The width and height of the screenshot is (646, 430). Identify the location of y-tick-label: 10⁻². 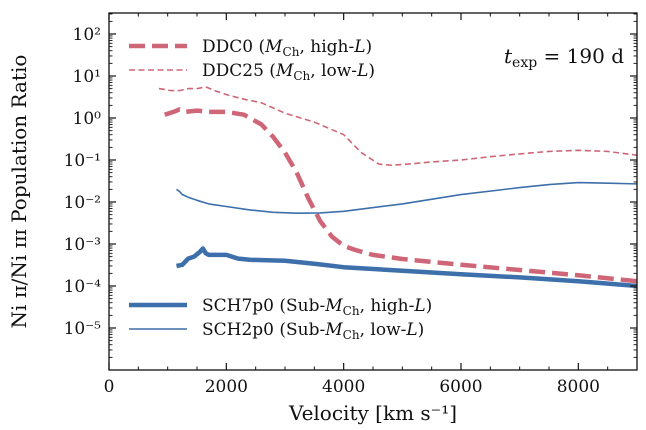
(82, 203).